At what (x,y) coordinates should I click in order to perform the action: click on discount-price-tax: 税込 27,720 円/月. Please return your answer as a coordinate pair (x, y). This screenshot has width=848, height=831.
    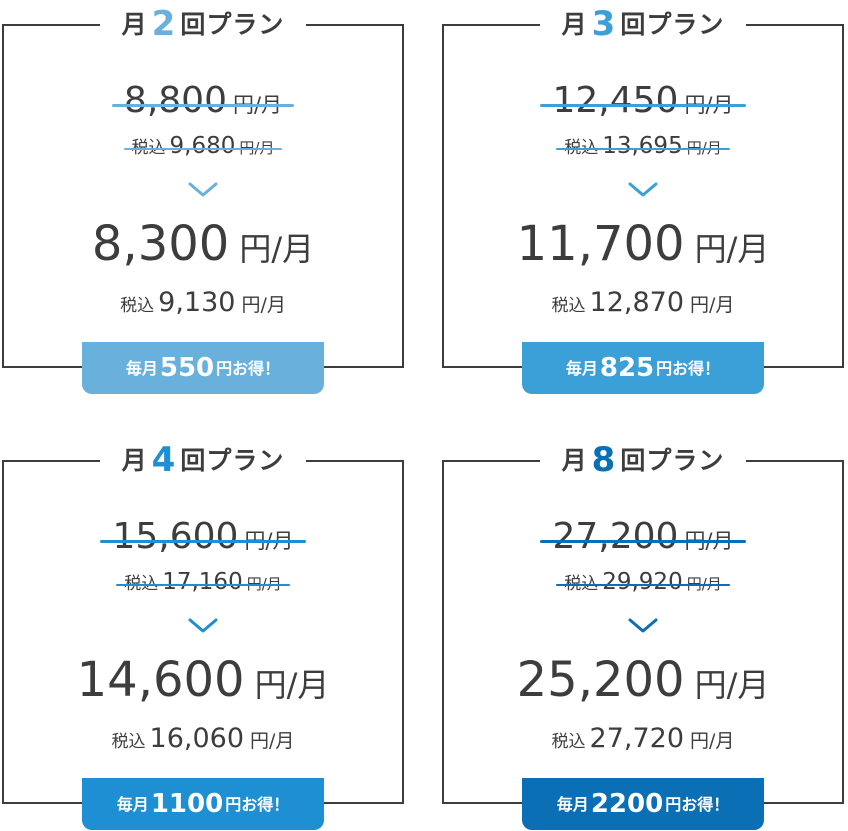
    Looking at the image, I should click on (643, 739).